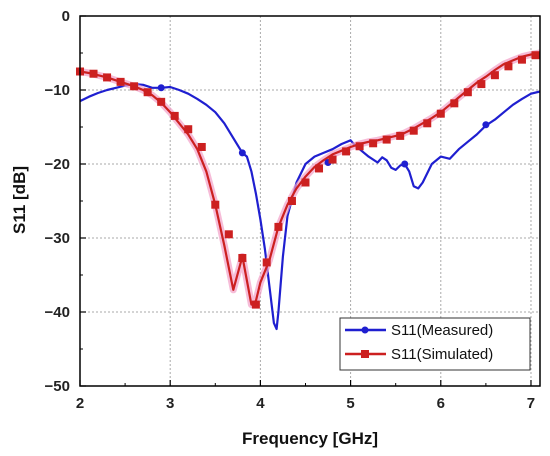 The width and height of the screenshot is (550, 456). What do you see at coordinates (19, 200) in the screenshot?
I see `y-axis-label: S11 [dB]` at bounding box center [19, 200].